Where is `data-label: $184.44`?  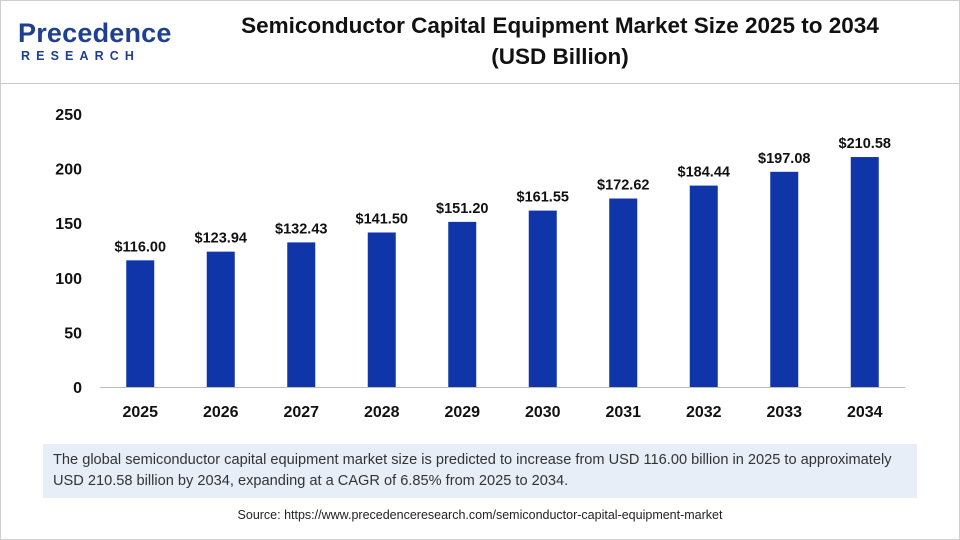 data-label: $184.44 is located at coordinates (704, 173).